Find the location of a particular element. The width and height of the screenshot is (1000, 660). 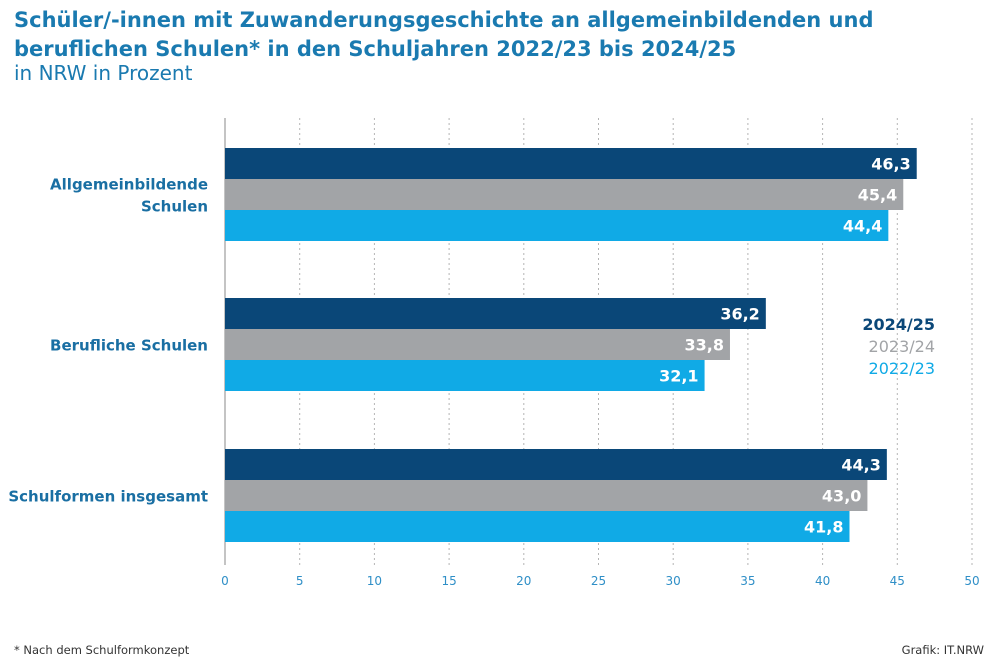

x-tick-label: 30 is located at coordinates (673, 581).